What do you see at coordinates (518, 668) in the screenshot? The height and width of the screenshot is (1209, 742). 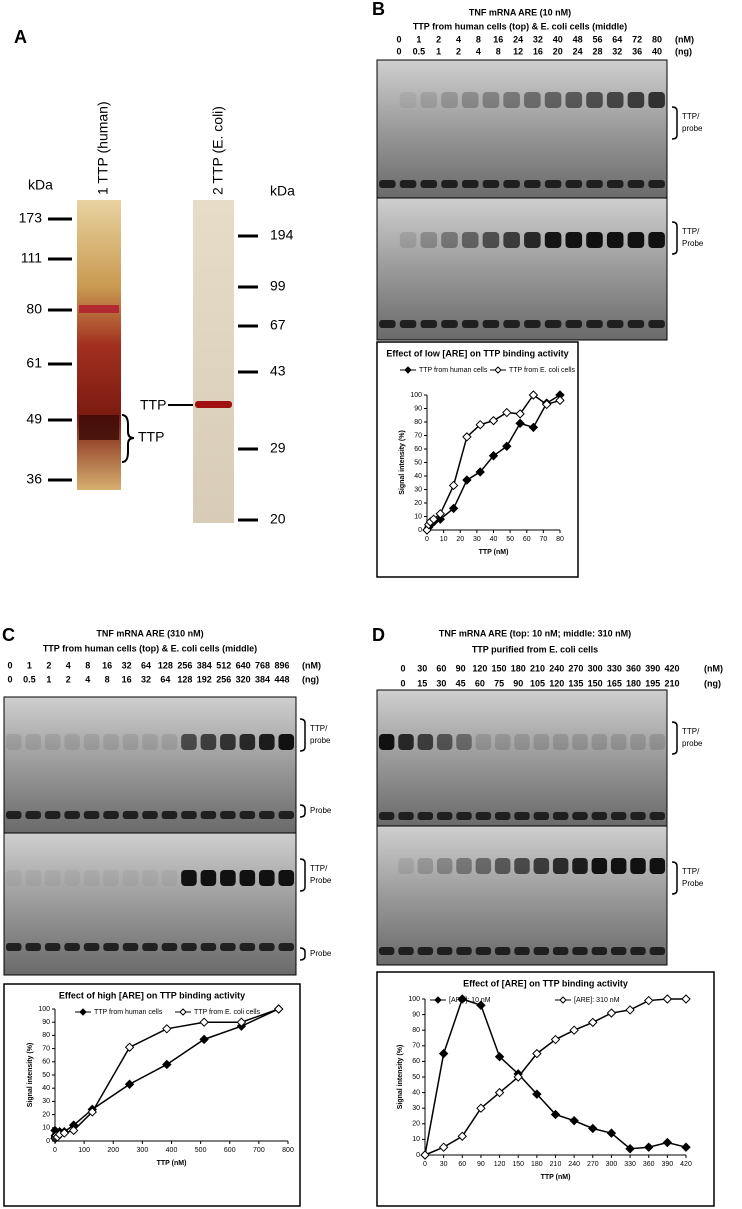 I see `lane-nm: 180` at bounding box center [518, 668].